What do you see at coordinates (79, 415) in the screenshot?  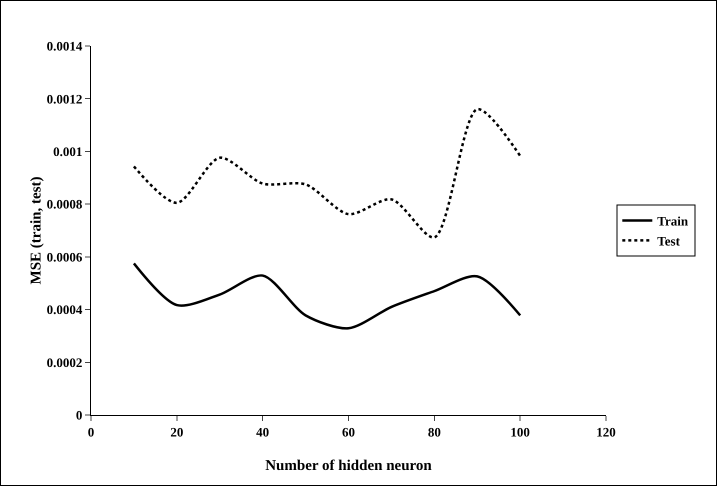 I see `y-tick-label: 0` at bounding box center [79, 415].